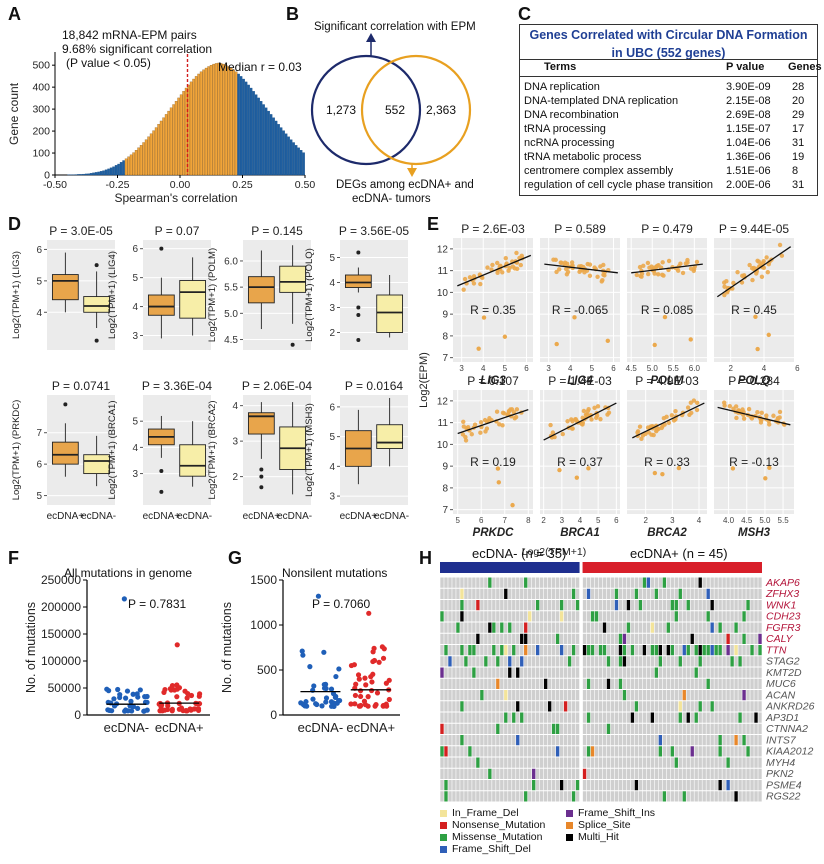 The width and height of the screenshot is (824, 864). What do you see at coordinates (231, 314) in the screenshot?
I see `y-tick-label: 5.0` at bounding box center [231, 314].